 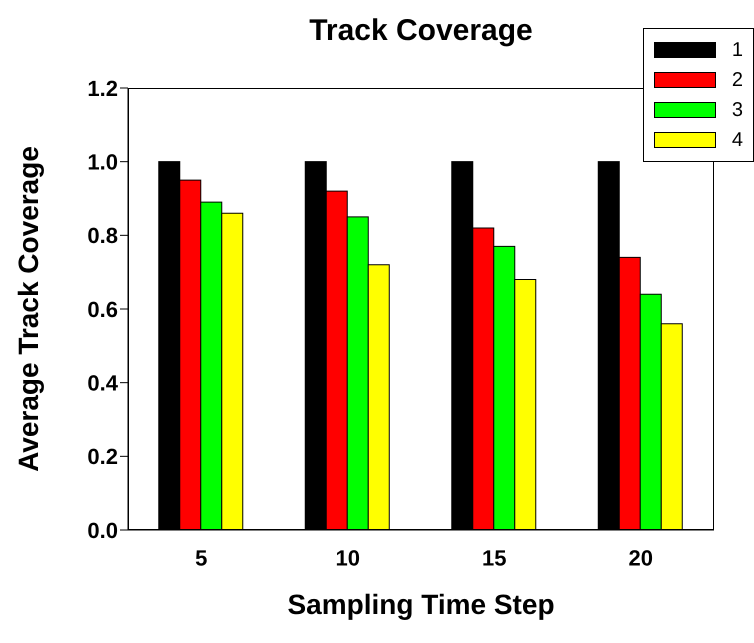 I want to click on x-tick-label: 5, so click(x=201, y=558).